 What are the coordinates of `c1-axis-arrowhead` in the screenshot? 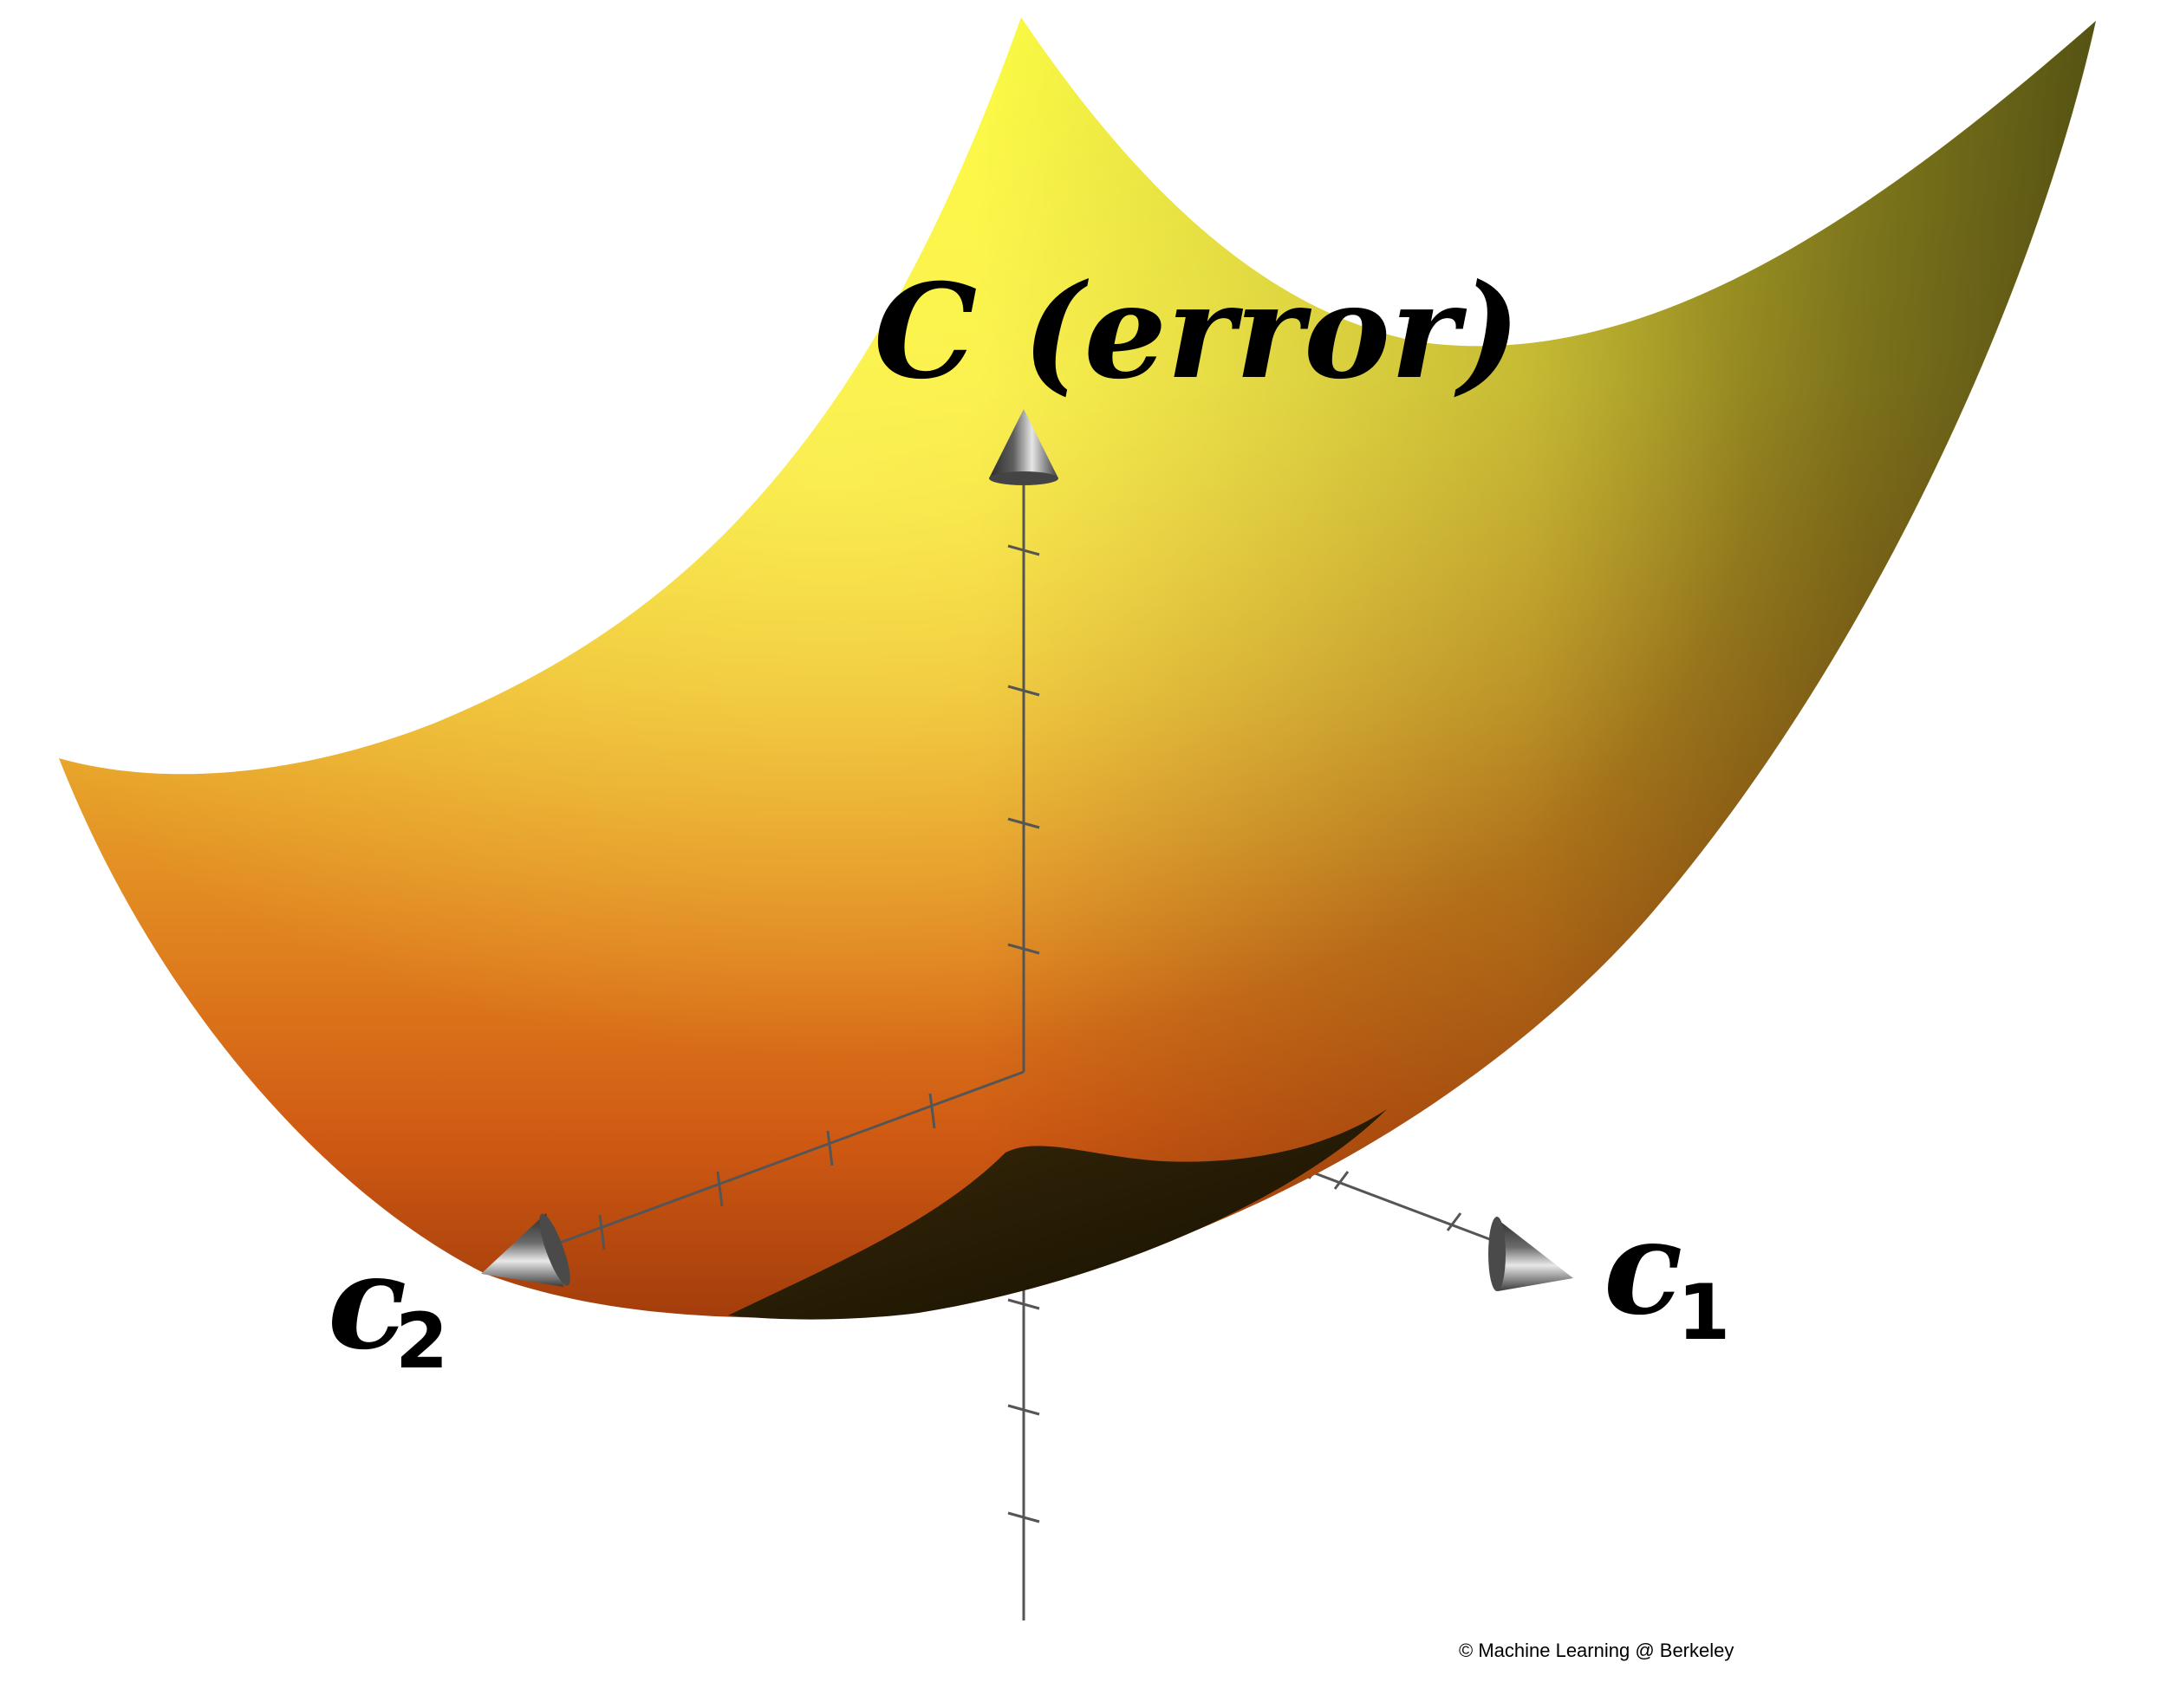 It's located at (1530, 1254).